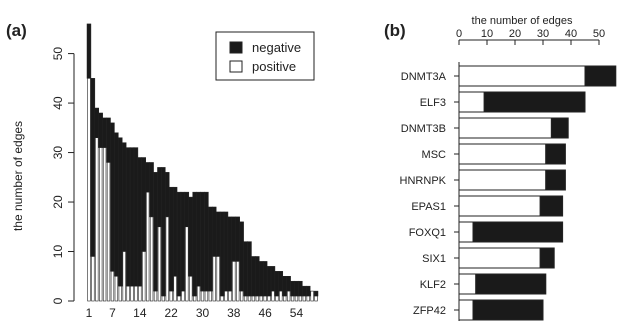 The image size is (617, 321). I want to click on bar-positive-HNRNPK, so click(502, 180).